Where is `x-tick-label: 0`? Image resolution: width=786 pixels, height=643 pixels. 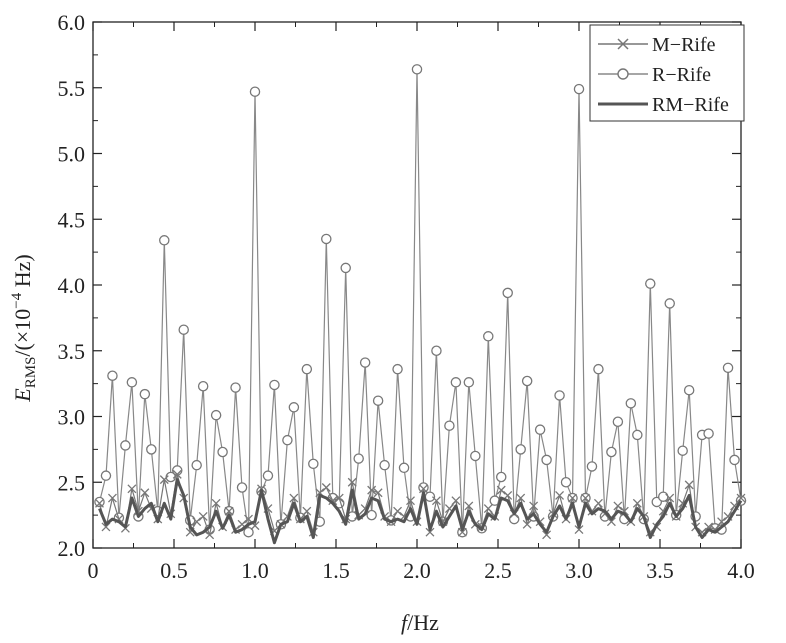
x-tick-label: 0 is located at coordinates (93, 570).